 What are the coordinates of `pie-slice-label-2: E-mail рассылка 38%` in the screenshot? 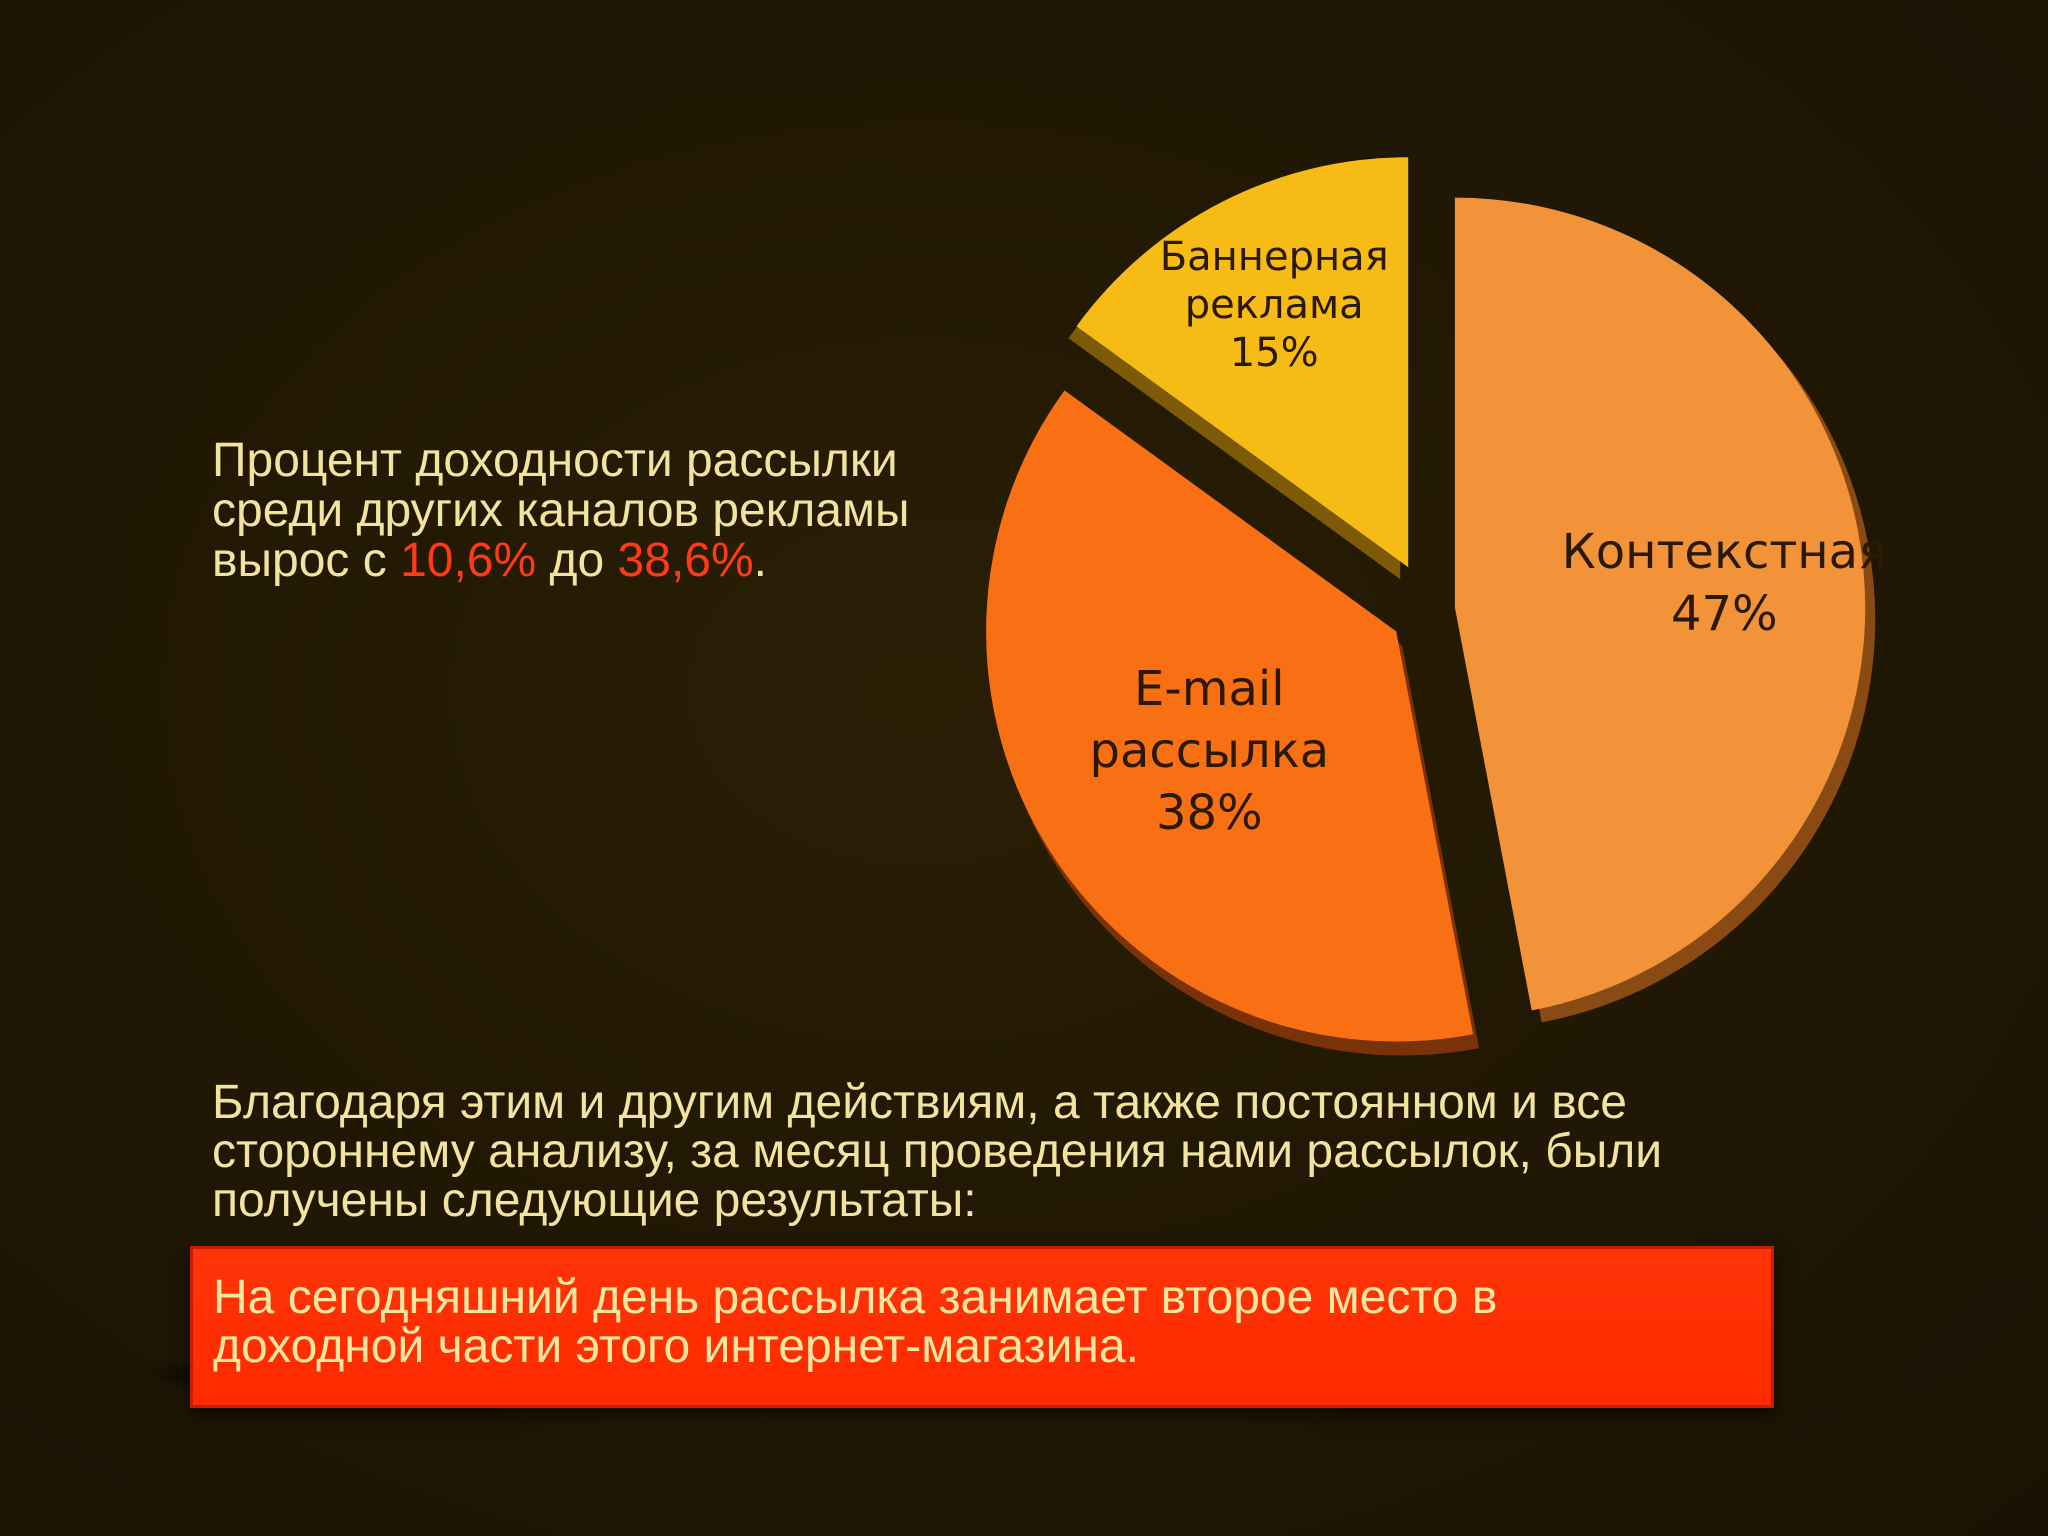 It's located at (1209, 751).